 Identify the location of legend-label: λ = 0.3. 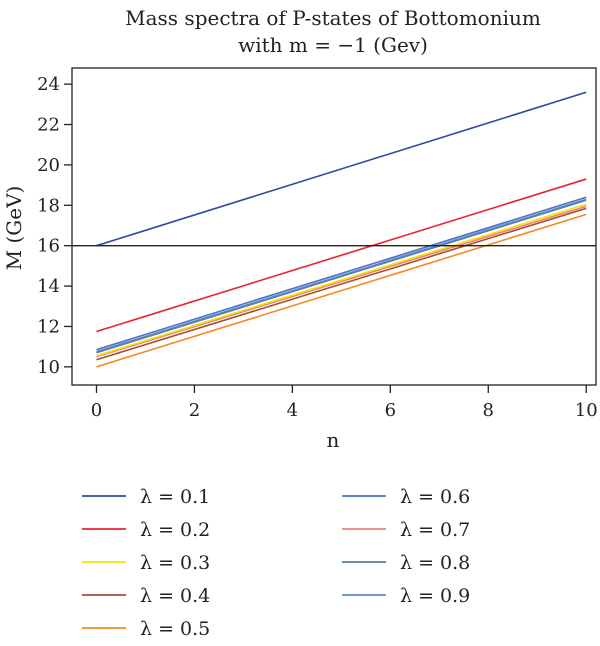
(175, 563).